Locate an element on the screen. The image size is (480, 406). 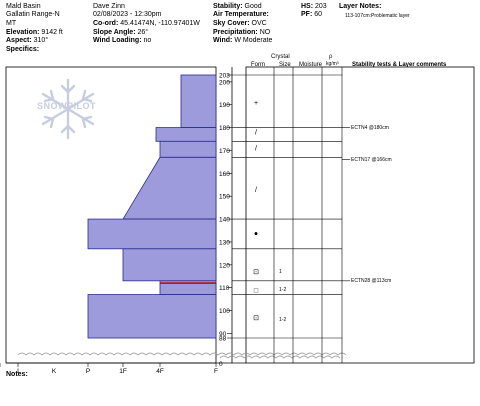
sky-cover-label: Sky Cover: is located at coordinates (231, 23).